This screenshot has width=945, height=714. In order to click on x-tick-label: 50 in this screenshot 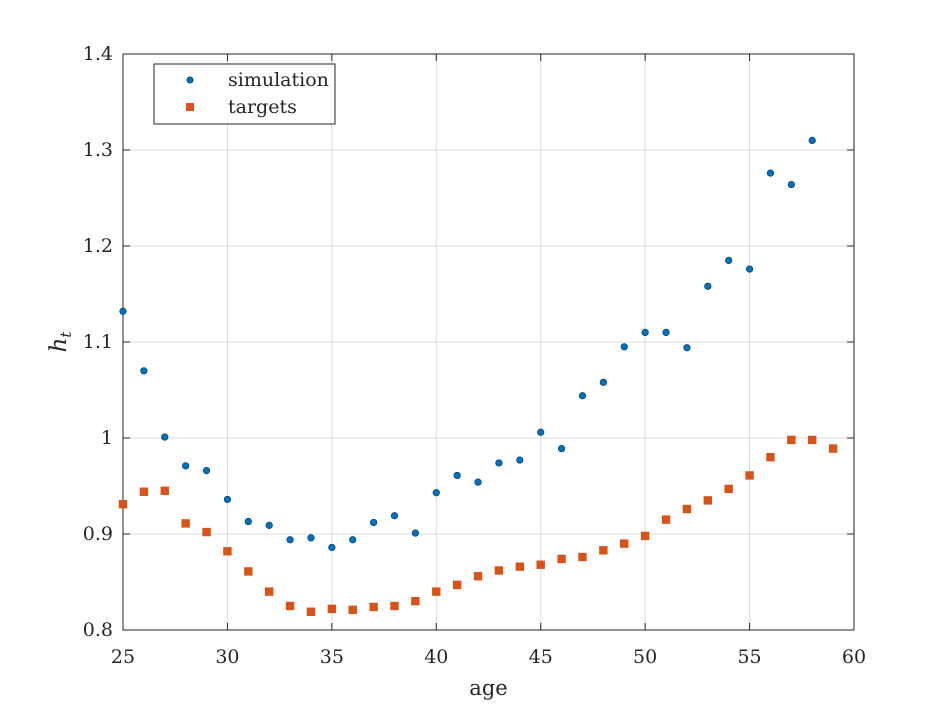, I will do `click(645, 657)`.